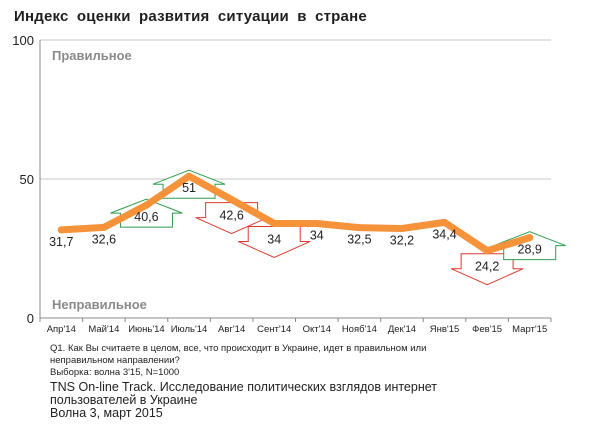 This screenshot has height=427, width=597. What do you see at coordinates (106, 413) in the screenshot?
I see `source-line3: Волна 3, март 2015` at bounding box center [106, 413].